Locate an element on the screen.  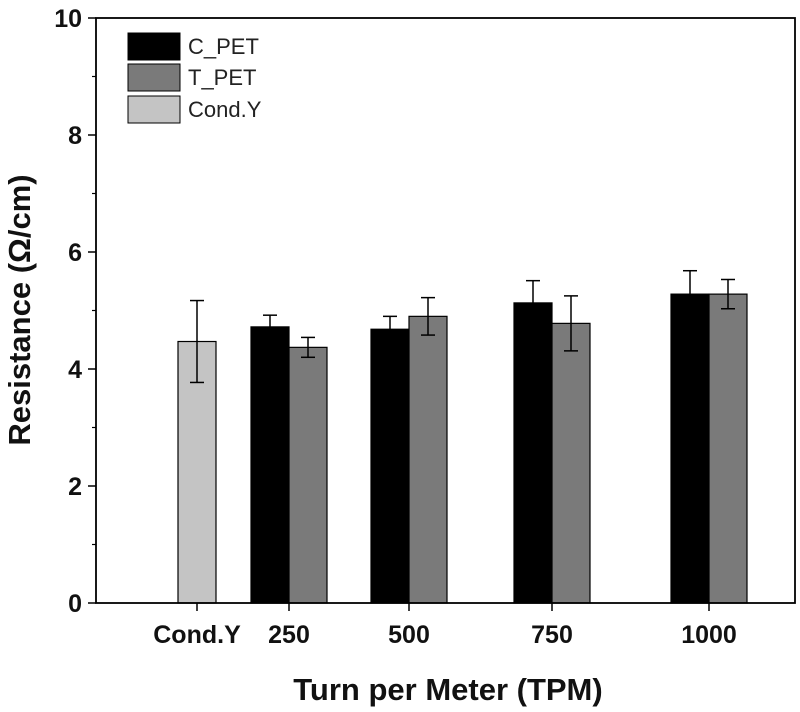
error-bar-cond-y-cond-y is located at coordinates (197, 341).